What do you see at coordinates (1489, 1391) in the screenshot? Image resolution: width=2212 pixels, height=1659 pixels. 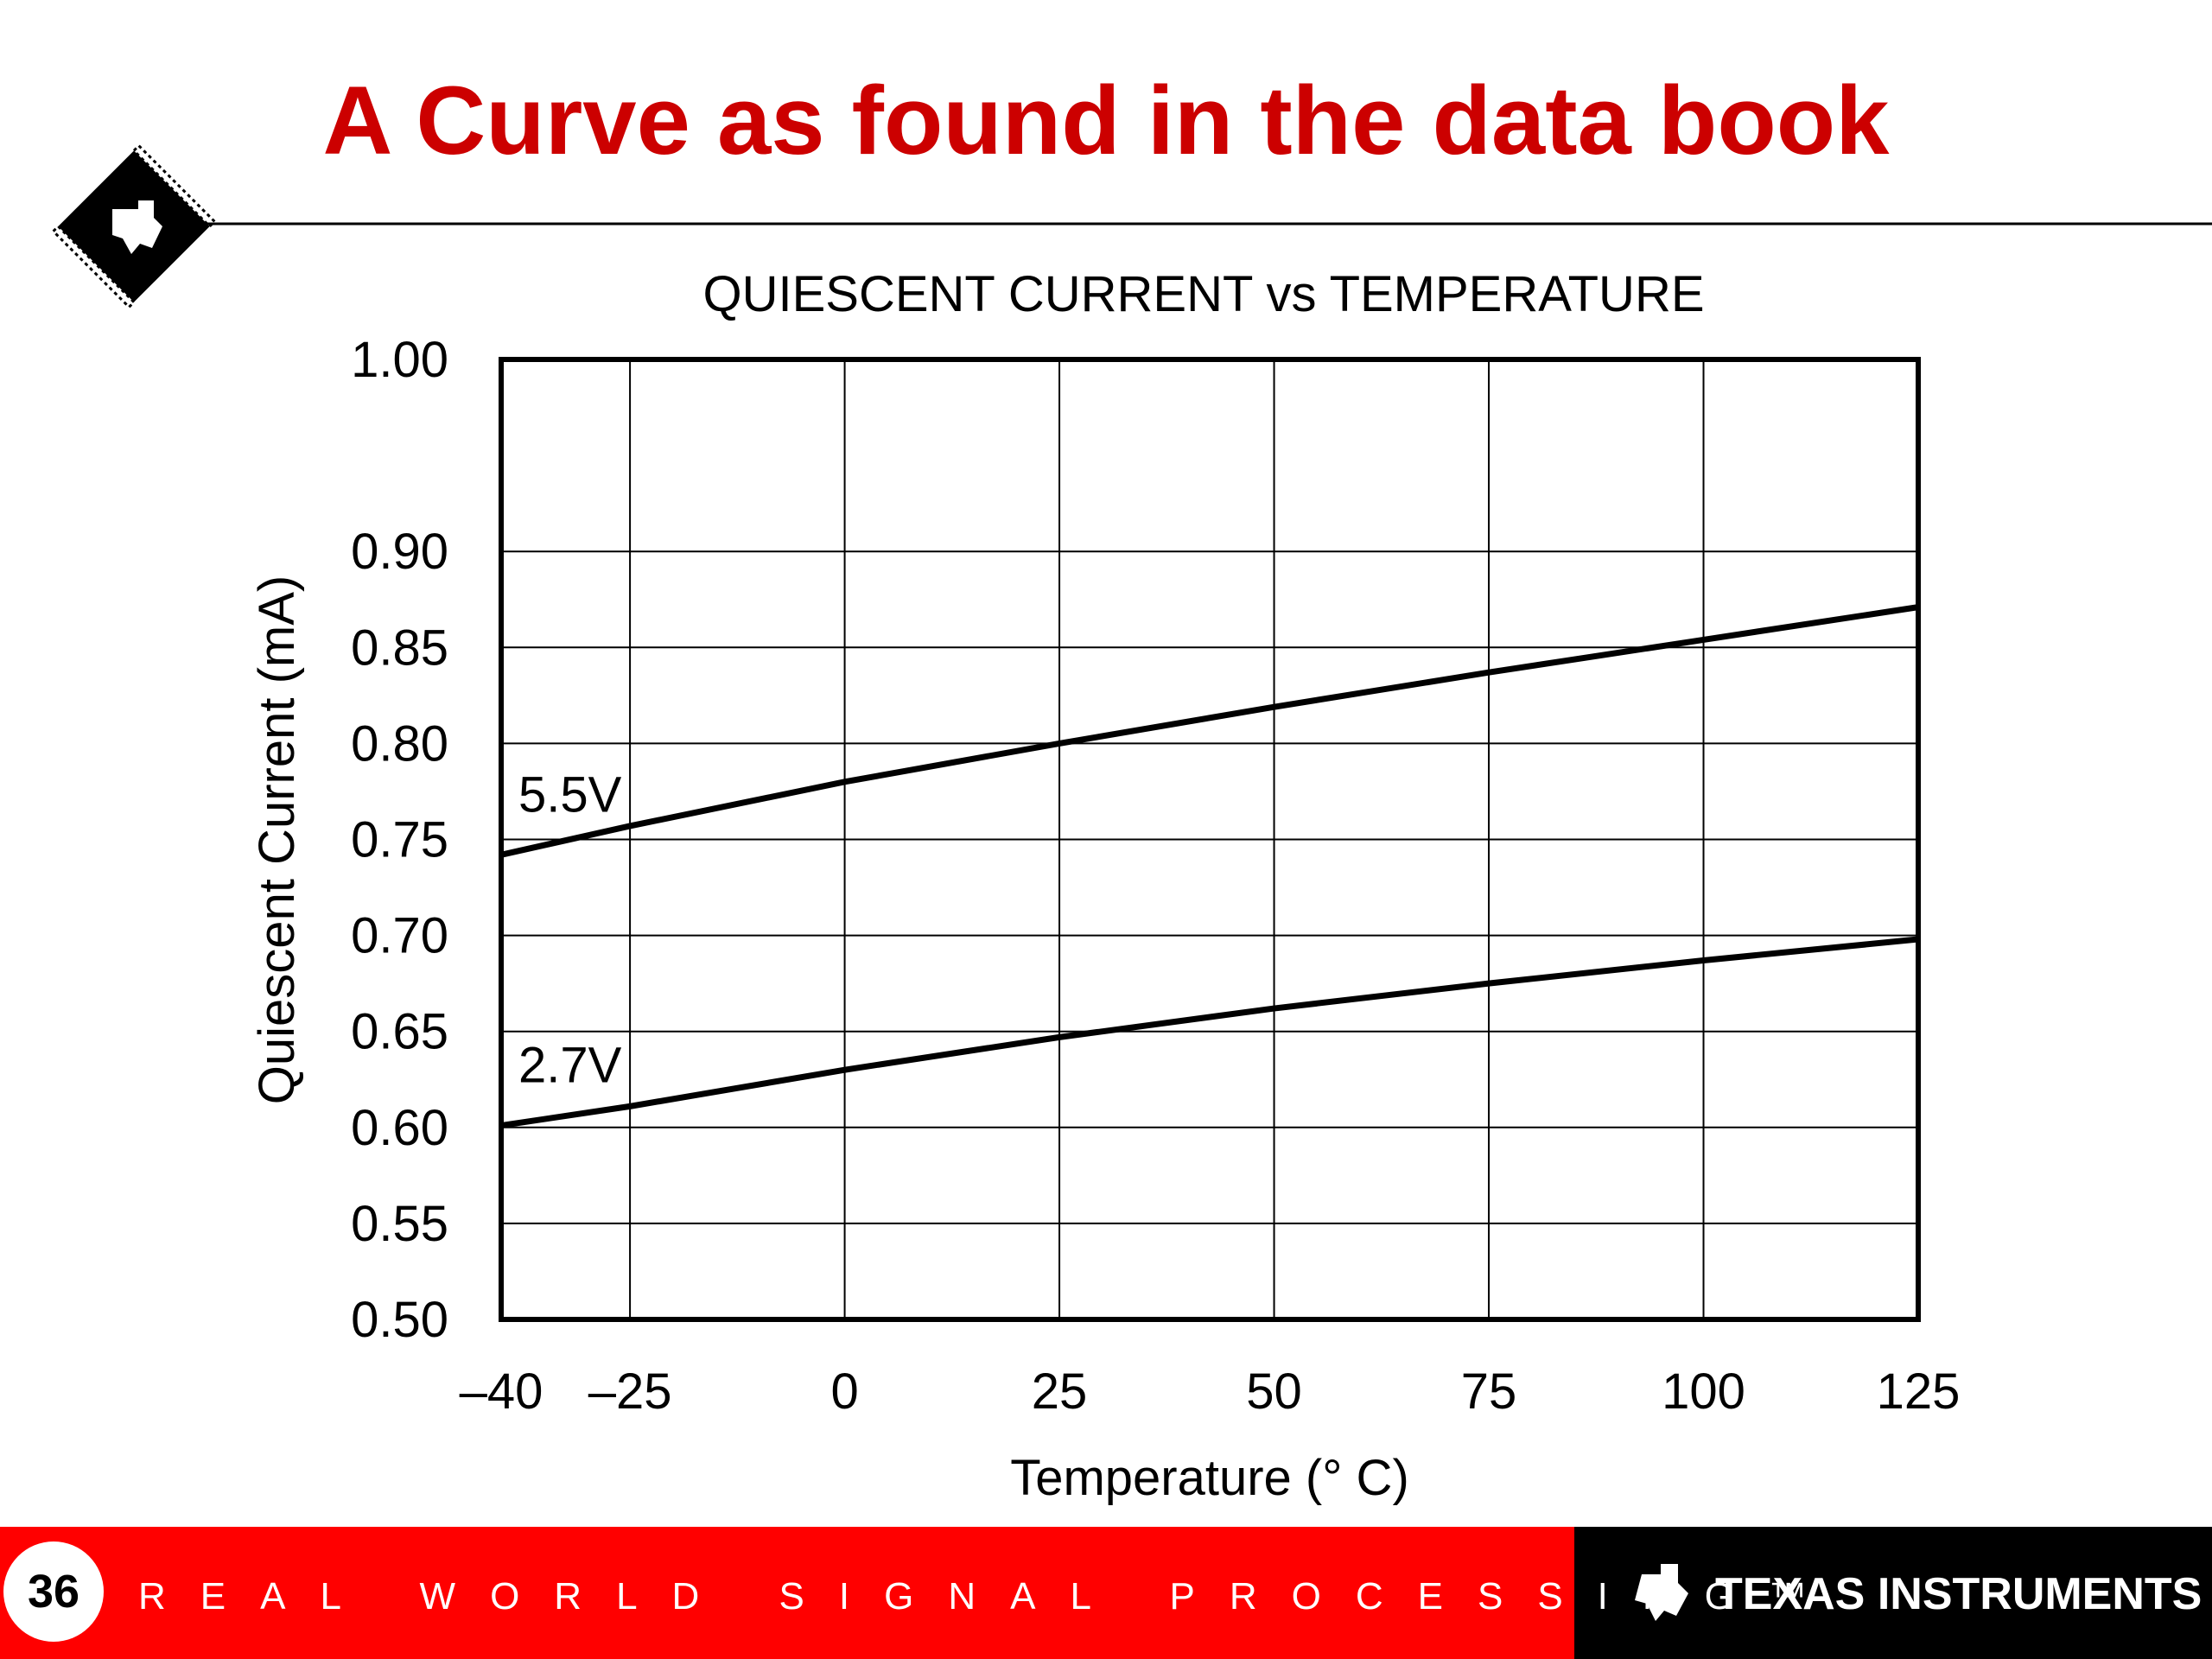 I see `x-tick-label: 75` at bounding box center [1489, 1391].